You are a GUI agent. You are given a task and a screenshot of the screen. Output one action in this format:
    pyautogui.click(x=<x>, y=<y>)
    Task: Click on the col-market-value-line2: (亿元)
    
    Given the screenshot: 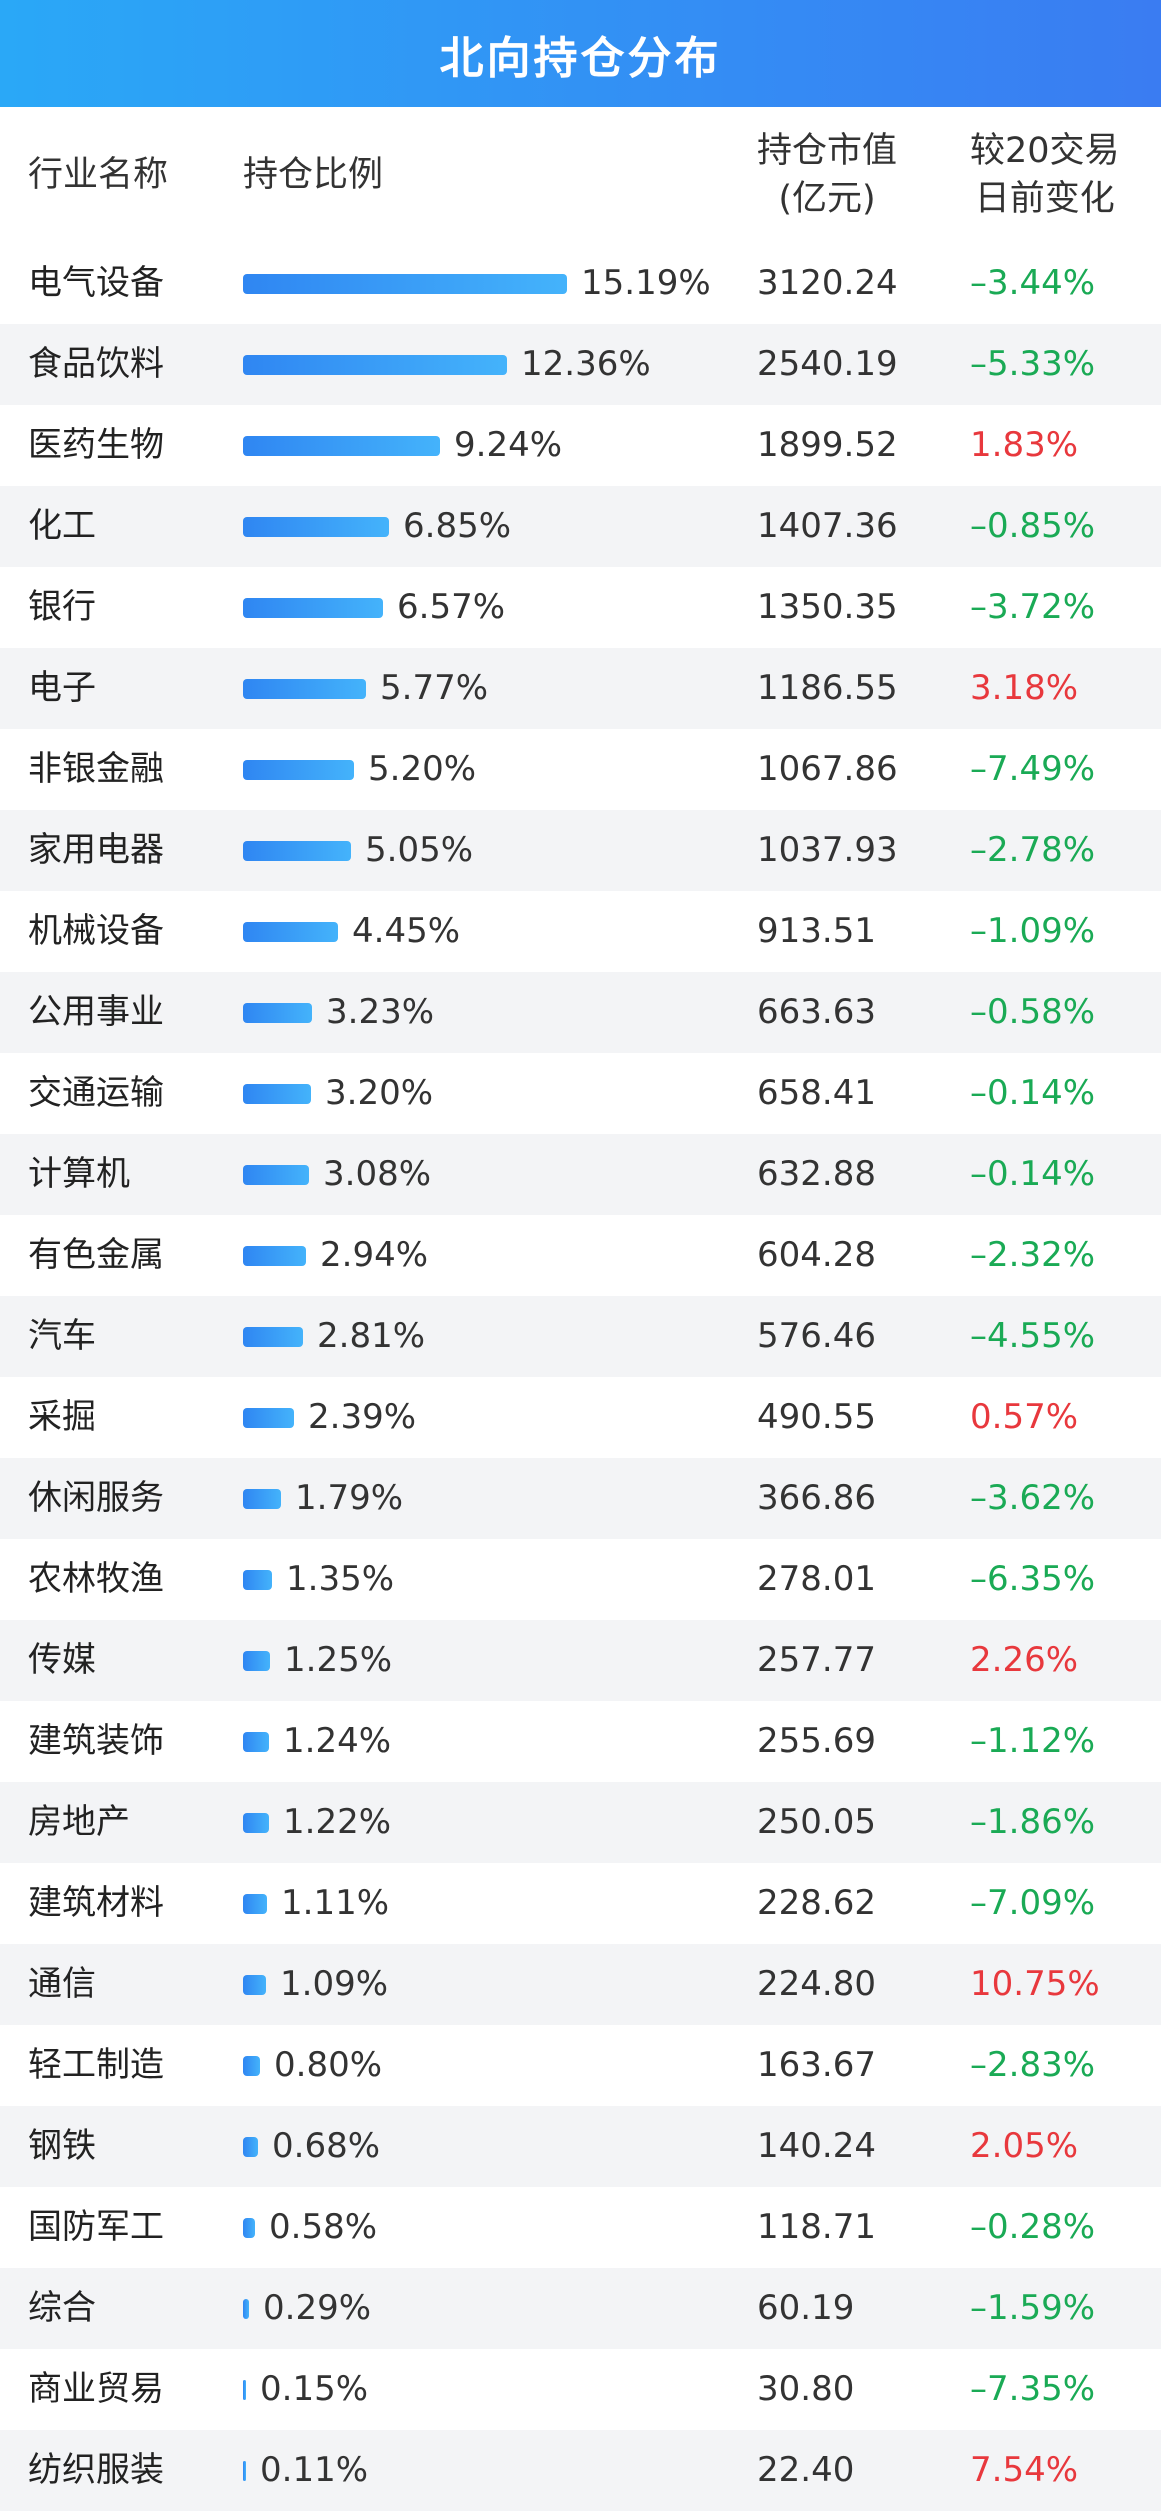 What is the action you would take?
    pyautogui.click(x=827, y=199)
    